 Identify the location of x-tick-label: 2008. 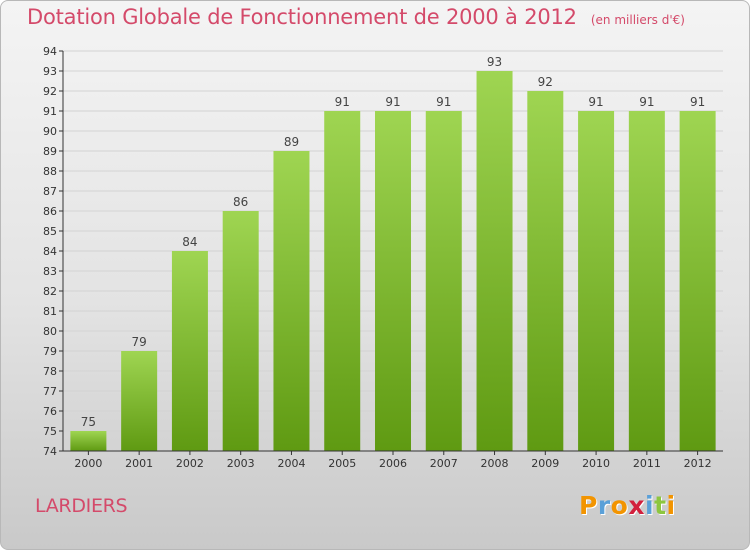
(495, 463).